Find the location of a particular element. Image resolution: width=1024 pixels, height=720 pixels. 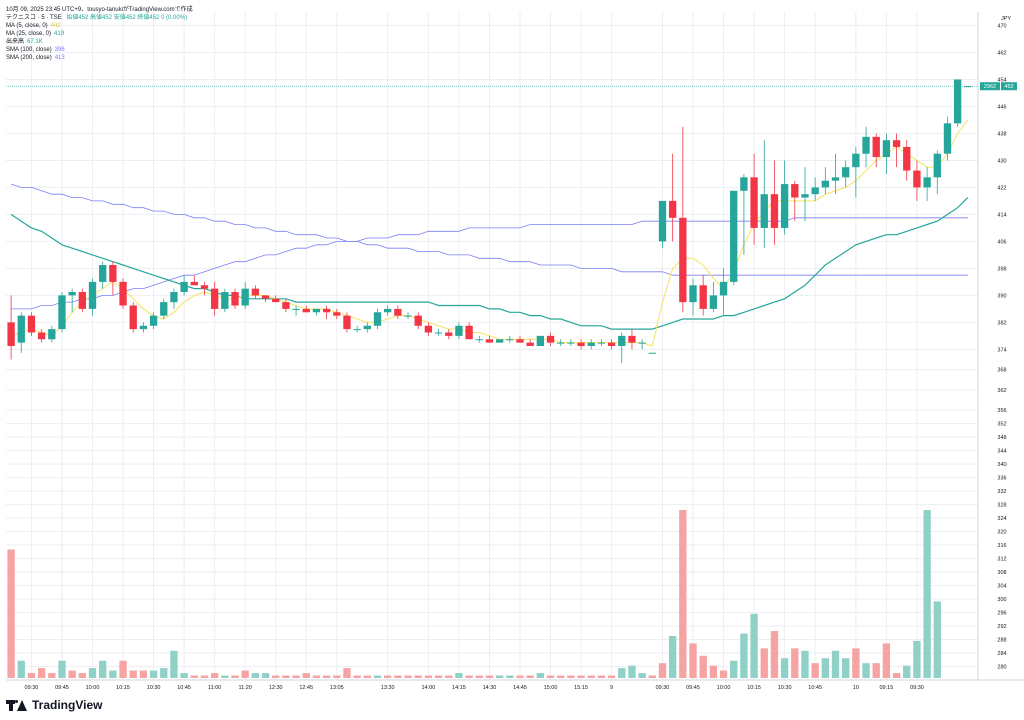

legend-item-ma5: MA (5, close, 0) 442 is located at coordinates (96, 26).